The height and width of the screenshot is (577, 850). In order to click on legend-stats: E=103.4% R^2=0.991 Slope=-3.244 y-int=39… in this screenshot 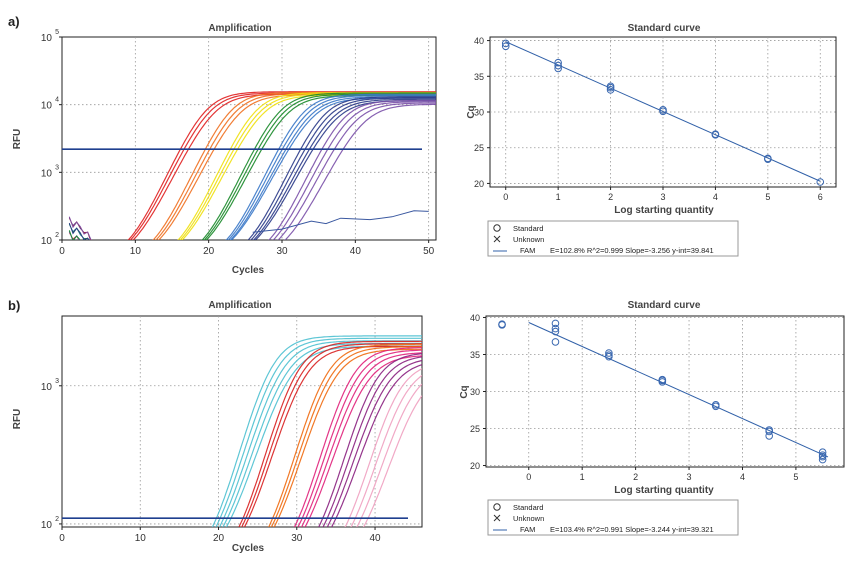, I will do `click(632, 529)`.